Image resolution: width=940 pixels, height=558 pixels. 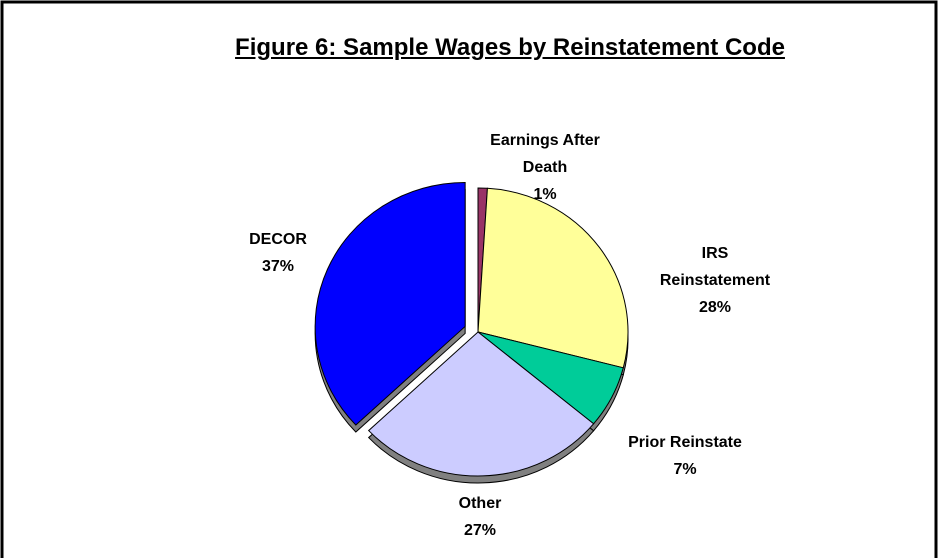 I want to click on slice-label: Earnings After Death 1%, so click(x=545, y=167).